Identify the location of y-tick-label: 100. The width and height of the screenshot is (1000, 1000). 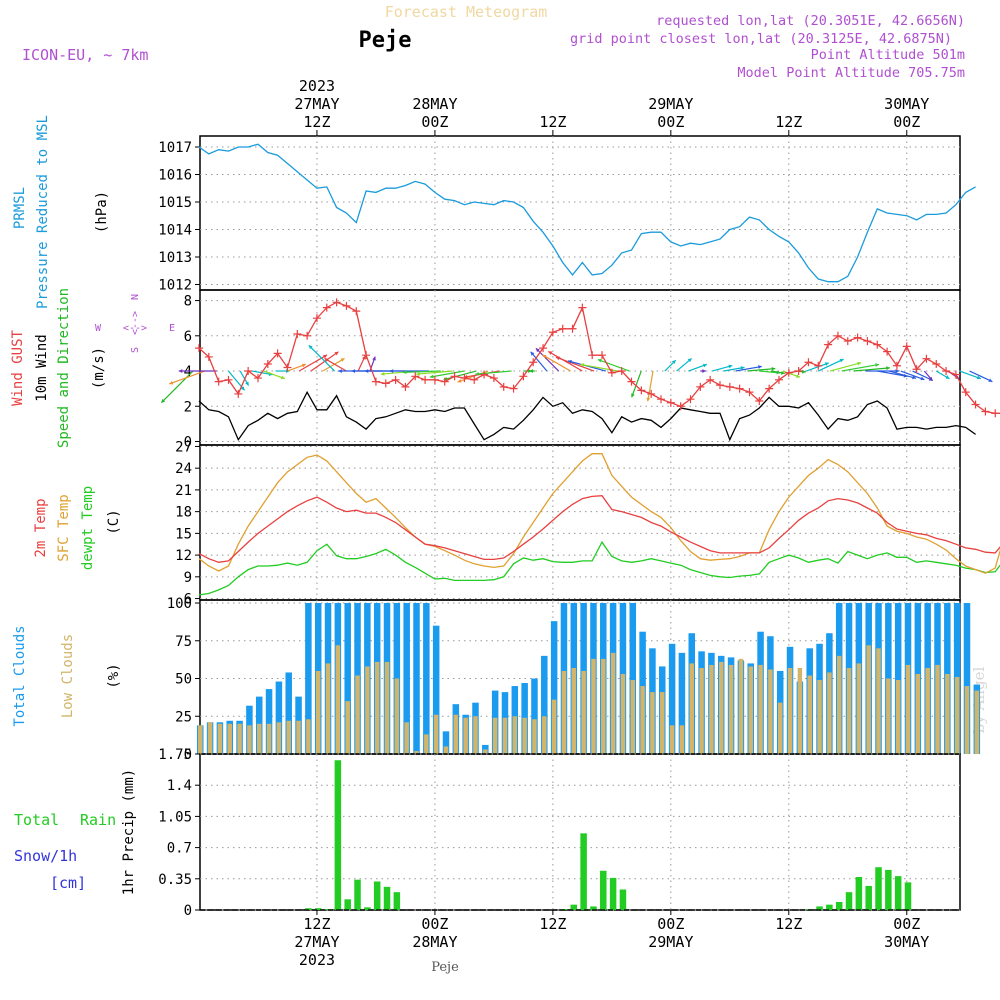
(179, 604).